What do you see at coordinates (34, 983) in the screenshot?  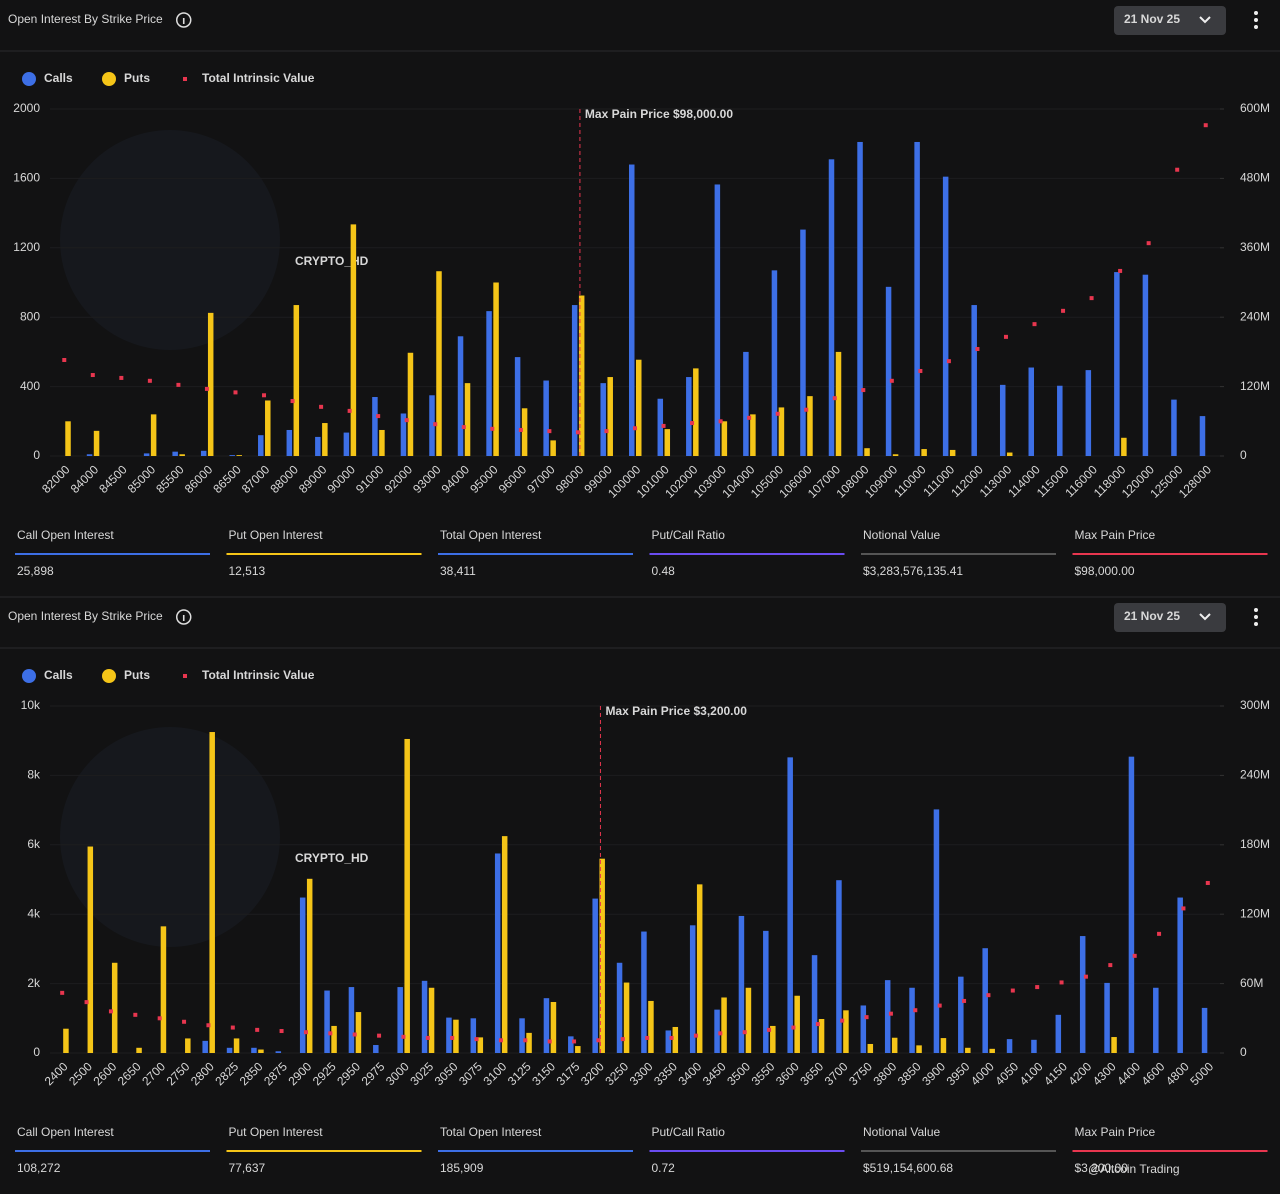 I see `y-tick-label: 2k` at bounding box center [34, 983].